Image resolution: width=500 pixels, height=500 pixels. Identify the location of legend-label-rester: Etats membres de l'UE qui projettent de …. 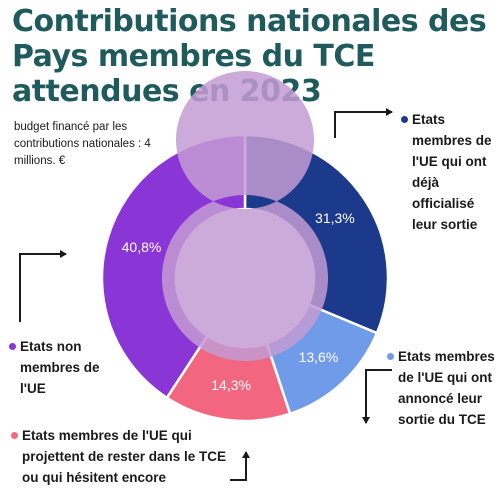
(124, 456).